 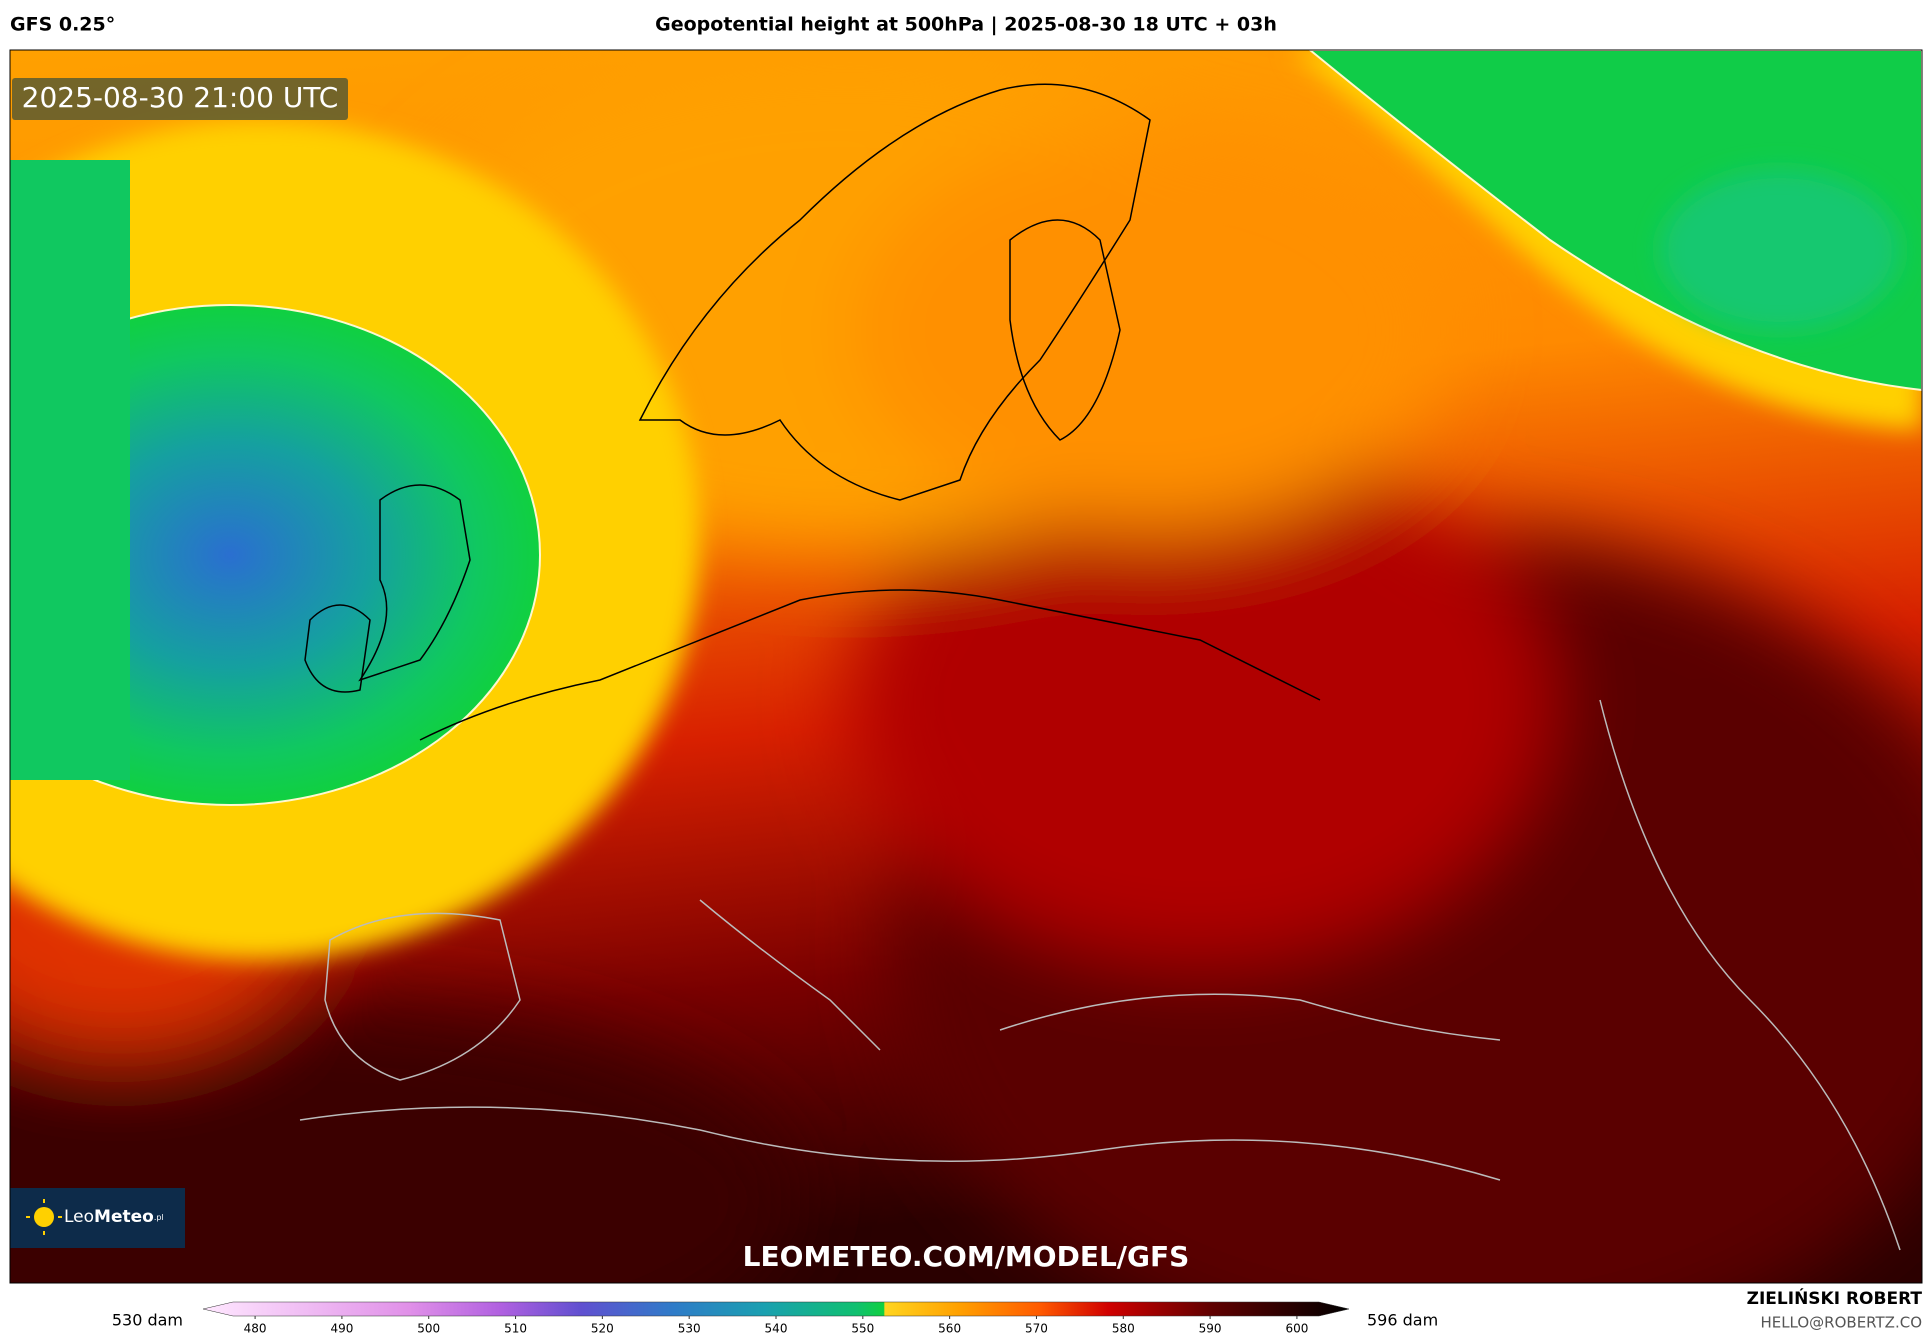 What do you see at coordinates (255, 1329) in the screenshot?
I see `colorbar-tick-label: 480` at bounding box center [255, 1329].